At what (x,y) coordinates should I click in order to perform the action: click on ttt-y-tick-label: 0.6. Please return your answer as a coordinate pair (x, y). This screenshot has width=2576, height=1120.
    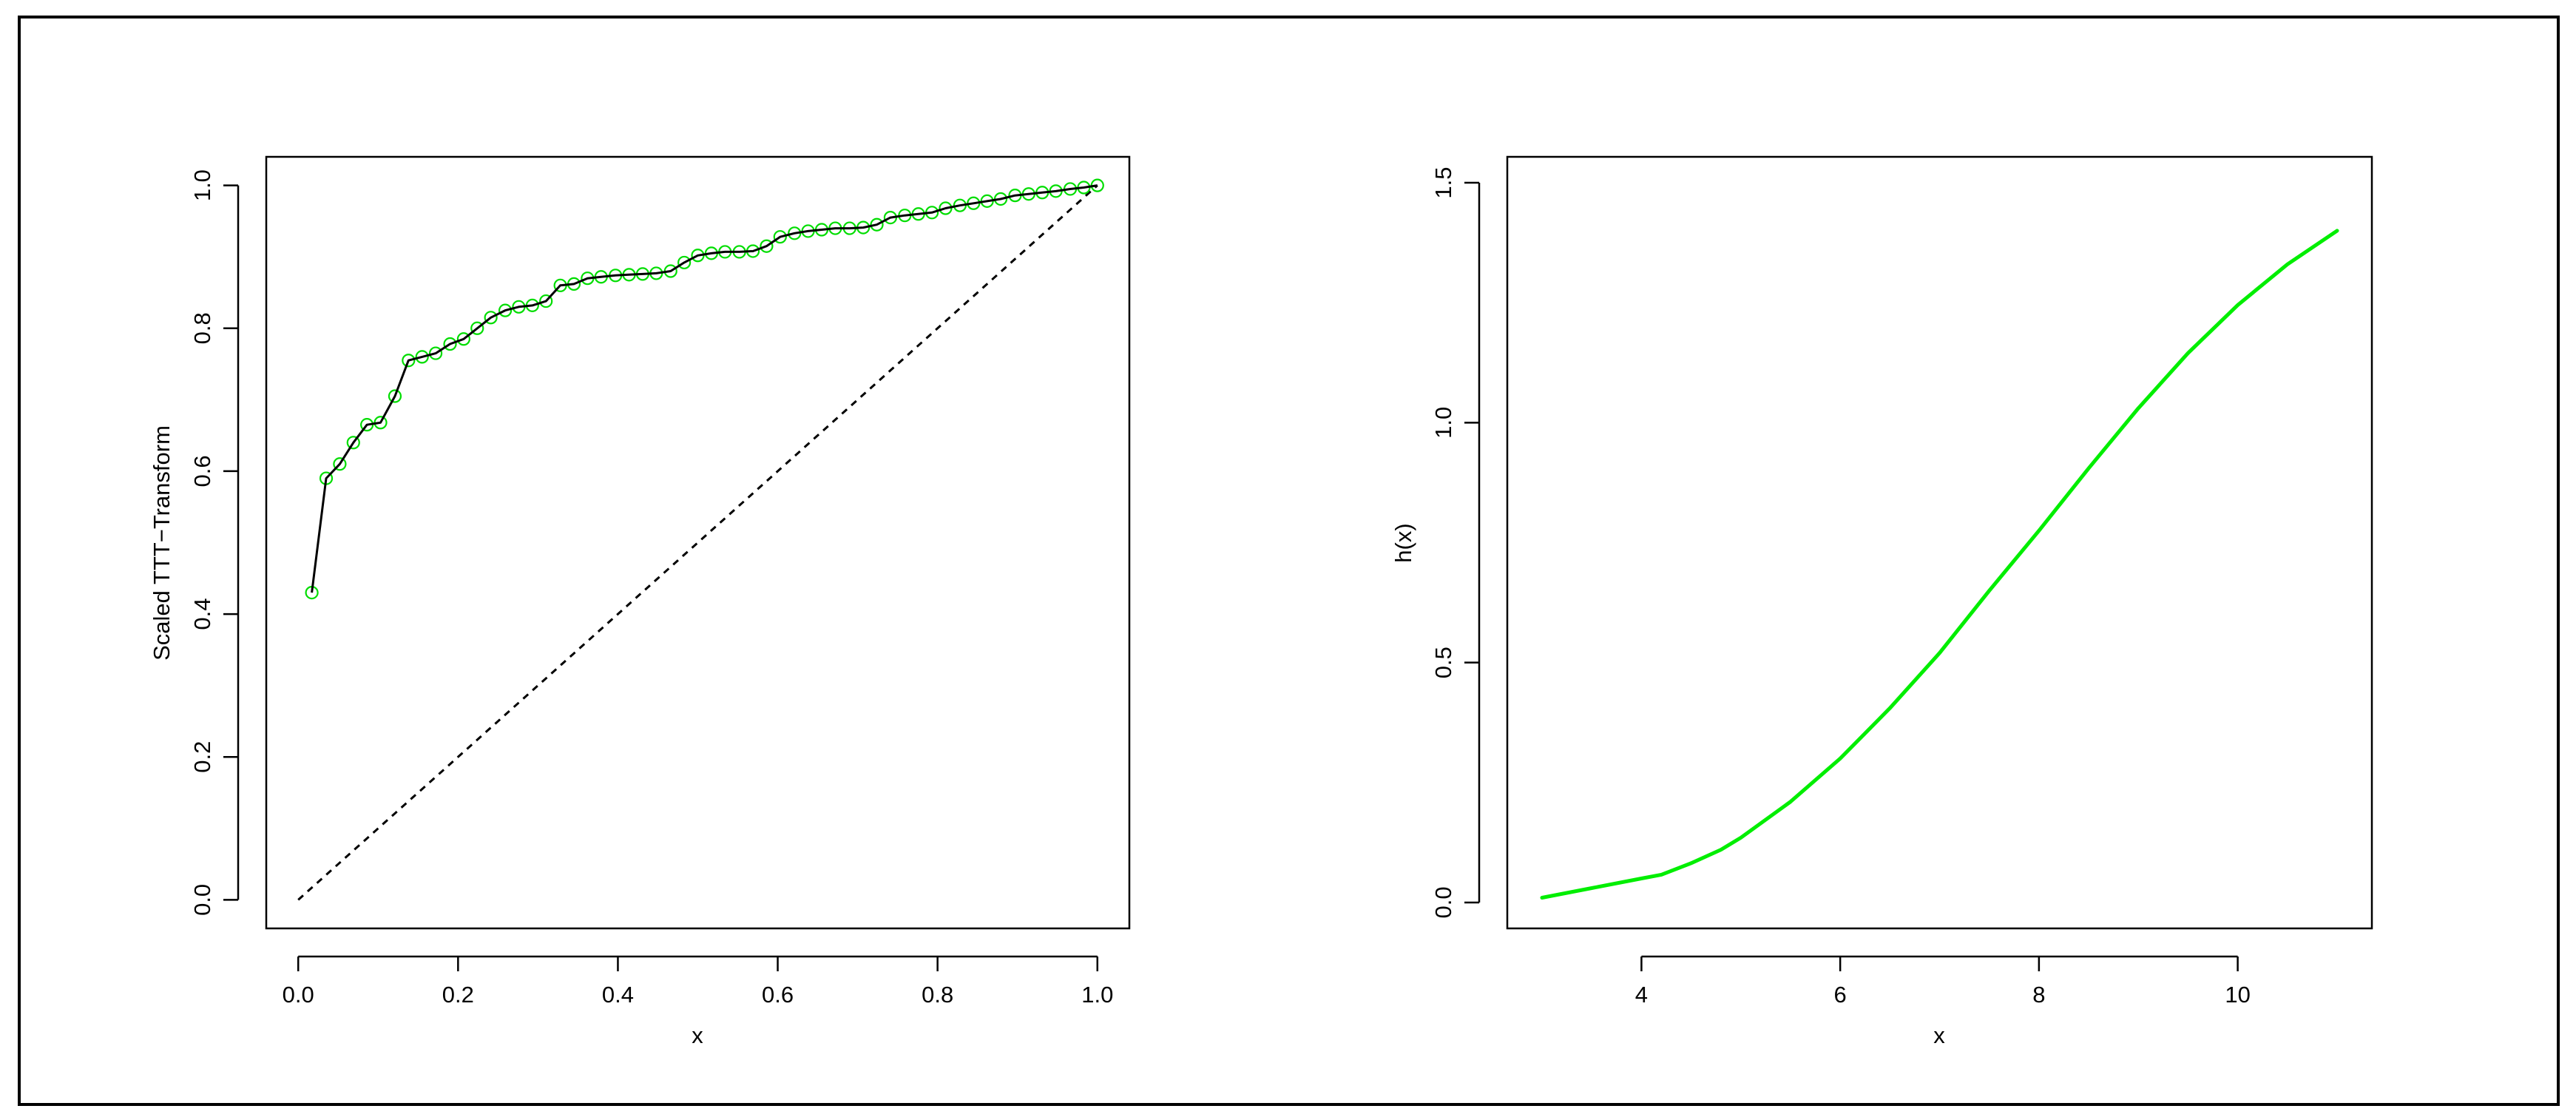
    Looking at the image, I should click on (202, 471).